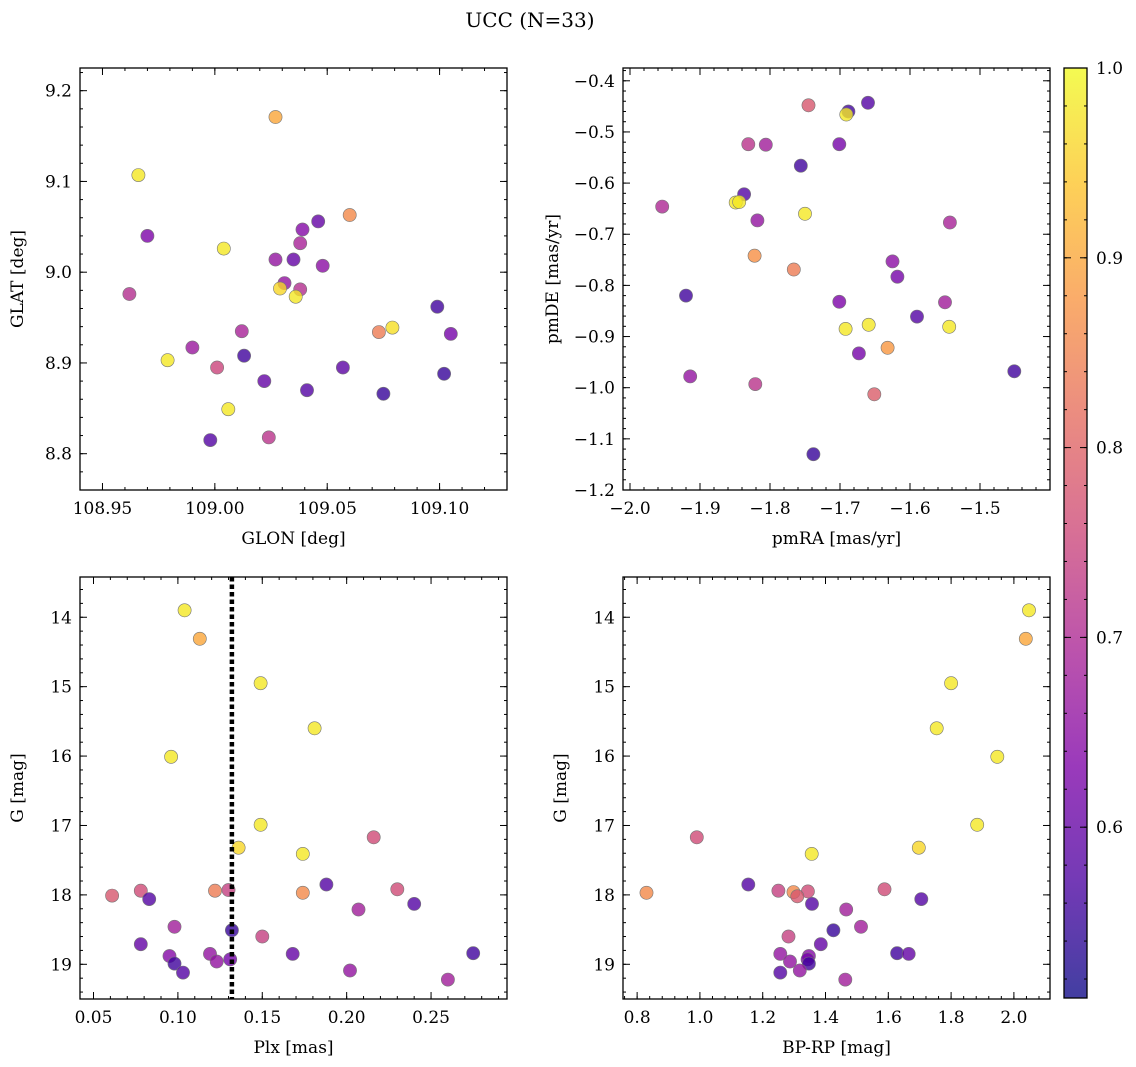 This screenshot has width=1136, height=1067. What do you see at coordinates (594, 235) in the screenshot?
I see `y-tick-label: −0.7` at bounding box center [594, 235].